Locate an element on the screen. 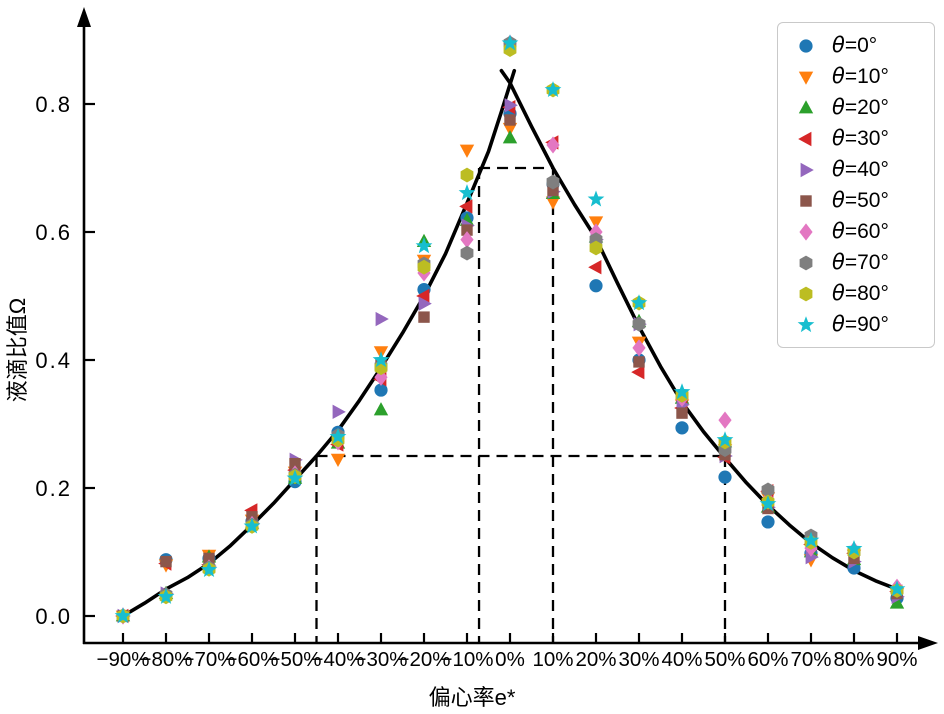 The width and height of the screenshot is (944, 714). legend-item-theta-80: θ=80° is located at coordinates (864, 293).